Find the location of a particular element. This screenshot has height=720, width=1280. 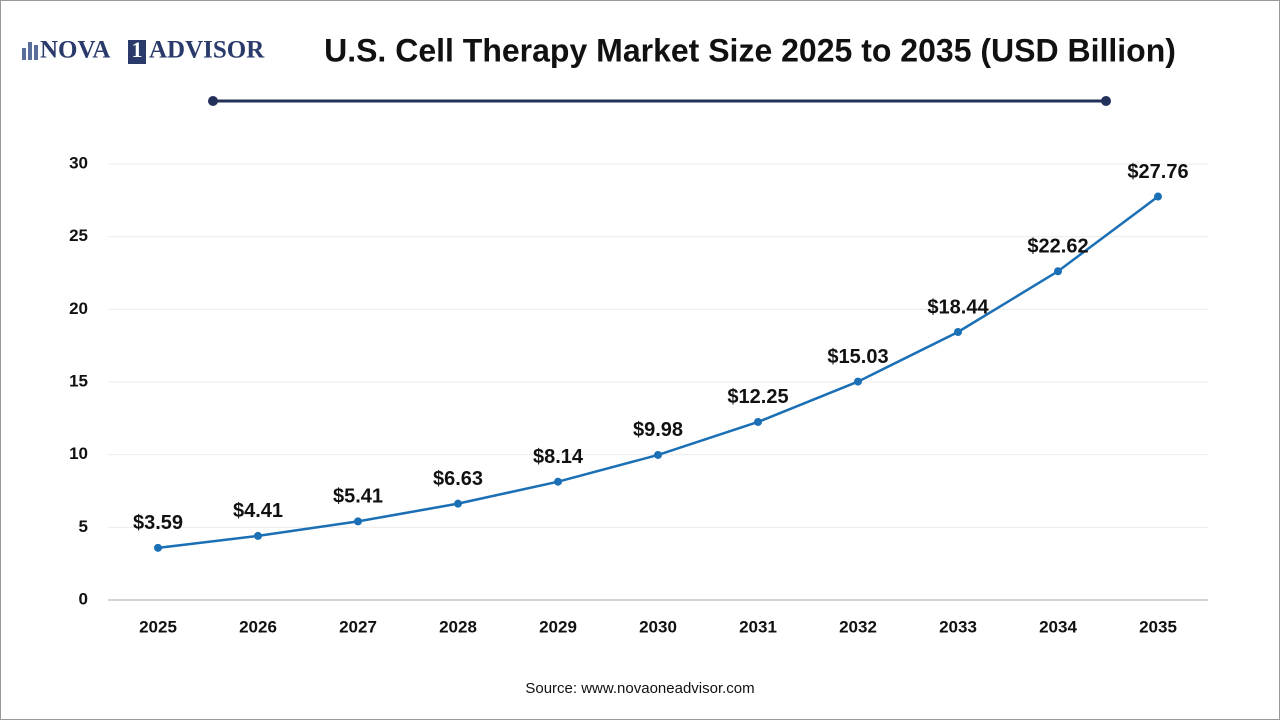

x-tick-label: 2028 is located at coordinates (458, 626).